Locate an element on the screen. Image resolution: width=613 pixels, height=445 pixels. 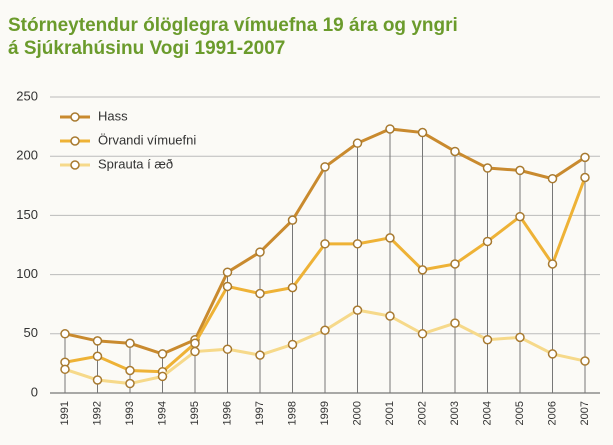
y-tick-label: 150 is located at coordinates (27, 214).